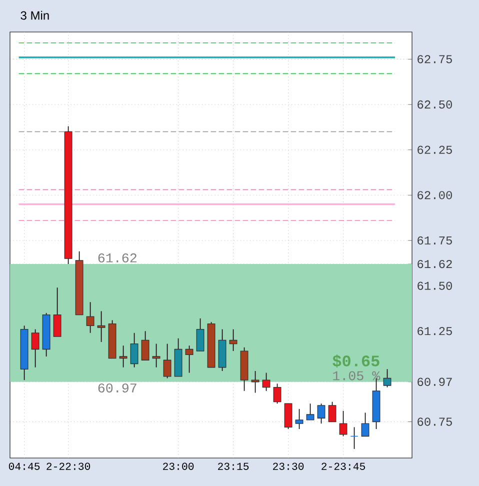  Describe the element at coordinates (435, 422) in the screenshot. I see `y-tick-label: 60.75` at that location.